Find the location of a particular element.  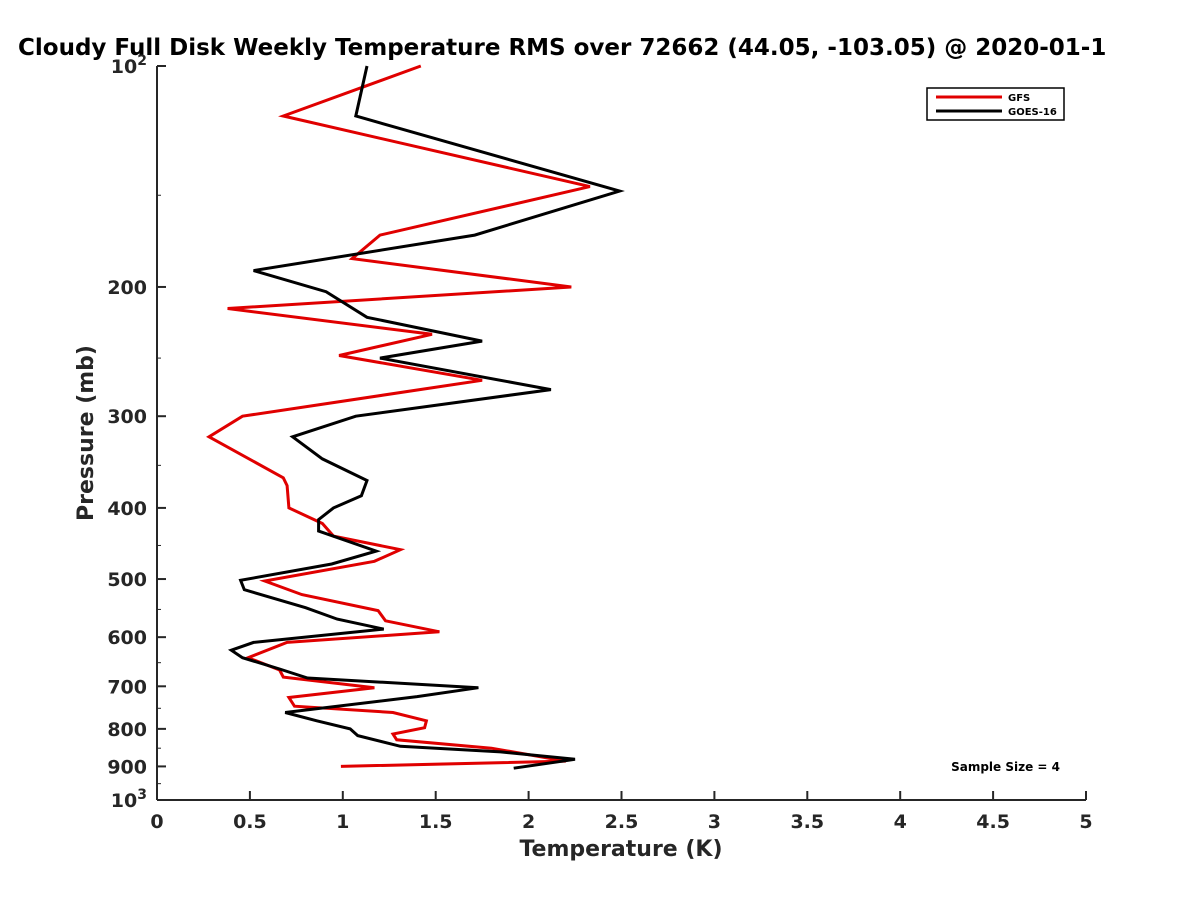

x-tick-label: 3 is located at coordinates (714, 822).